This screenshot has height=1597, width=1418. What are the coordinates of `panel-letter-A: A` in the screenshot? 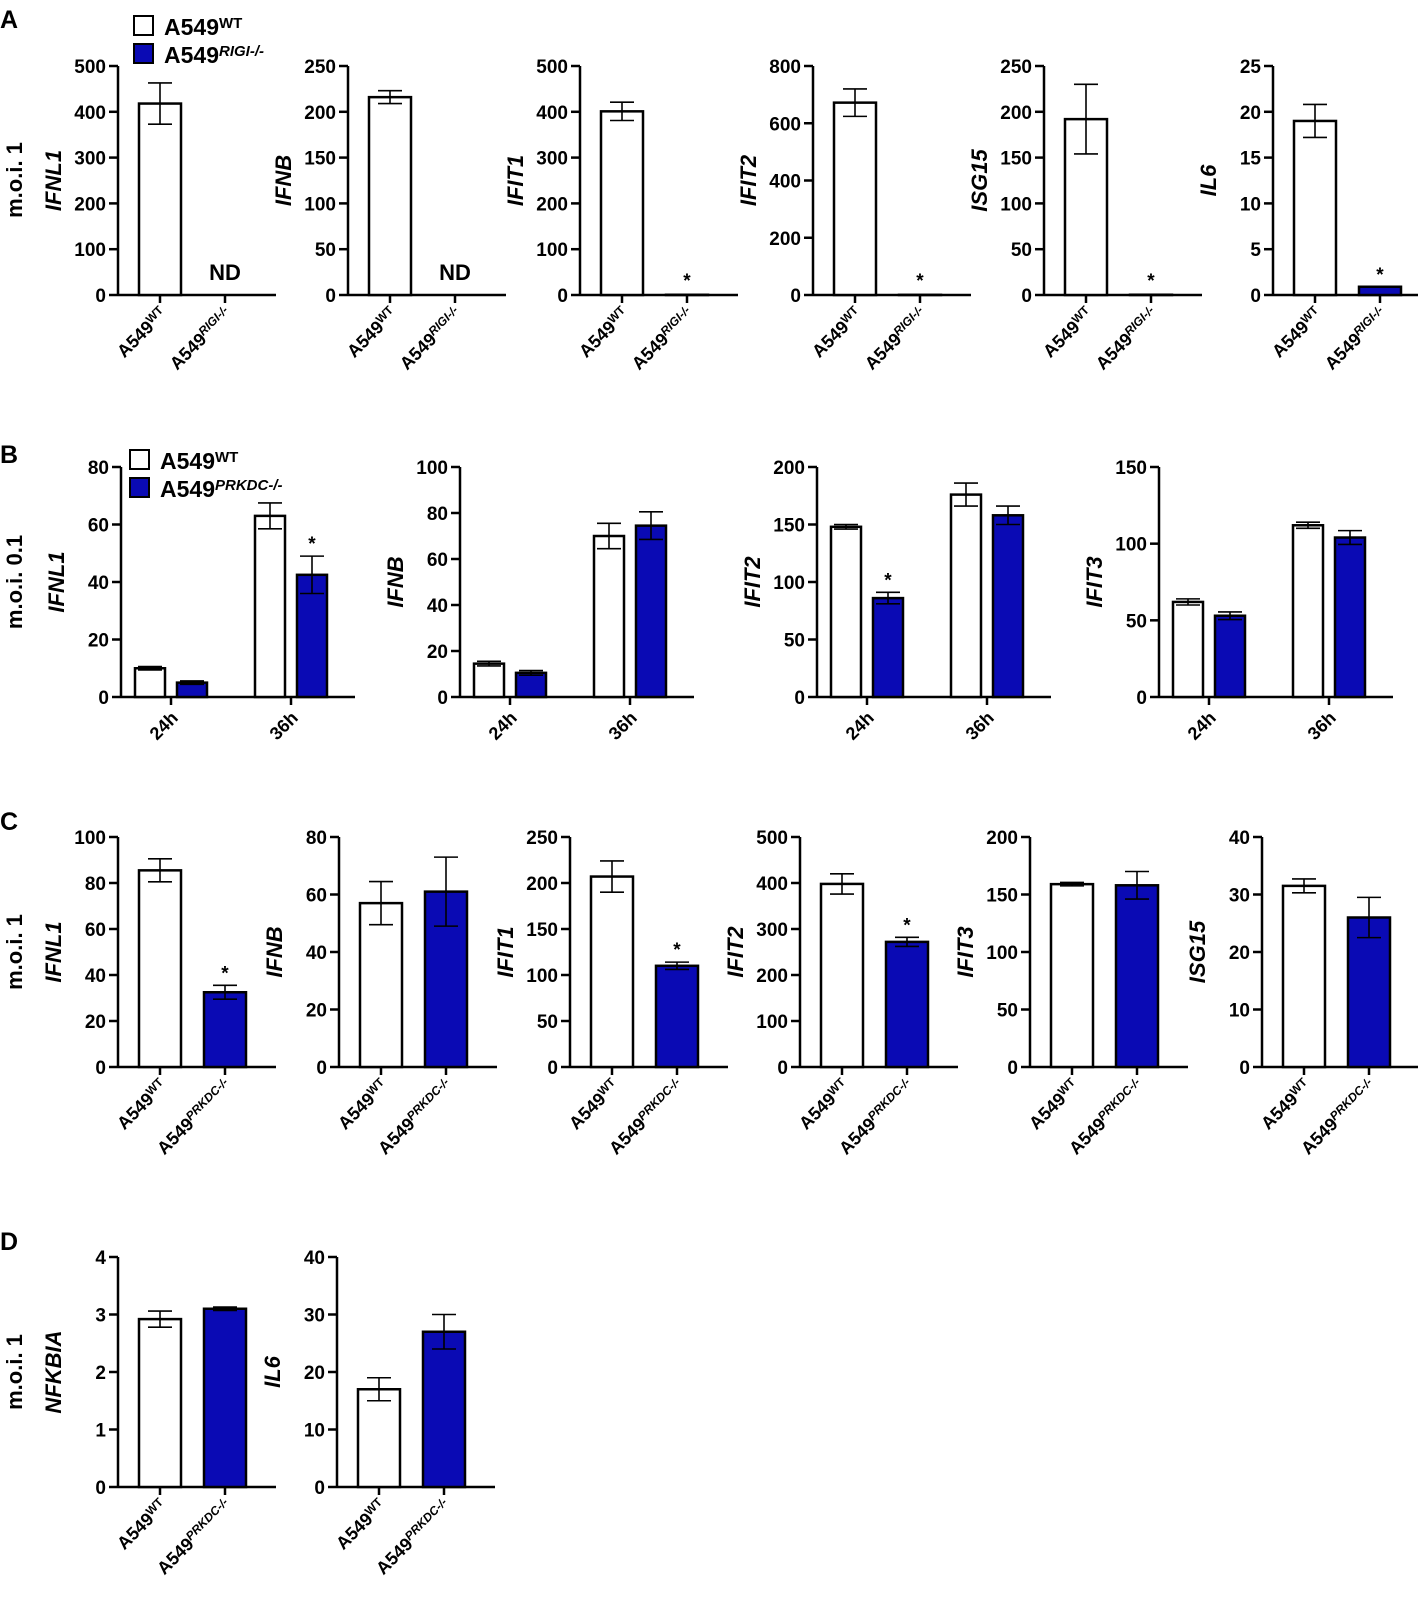 It's located at (9, 20).